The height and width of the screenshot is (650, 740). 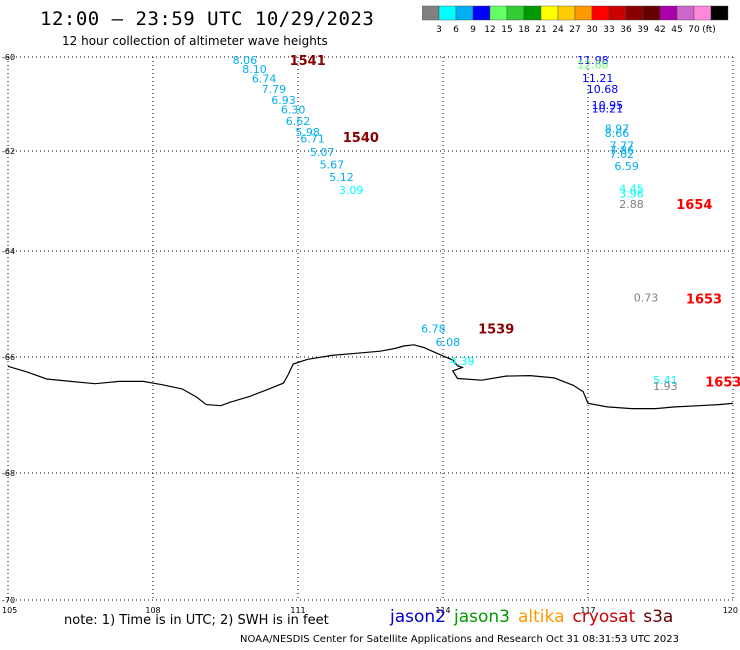 I want to click on wave-height-value: 8.06, so click(x=245, y=60).